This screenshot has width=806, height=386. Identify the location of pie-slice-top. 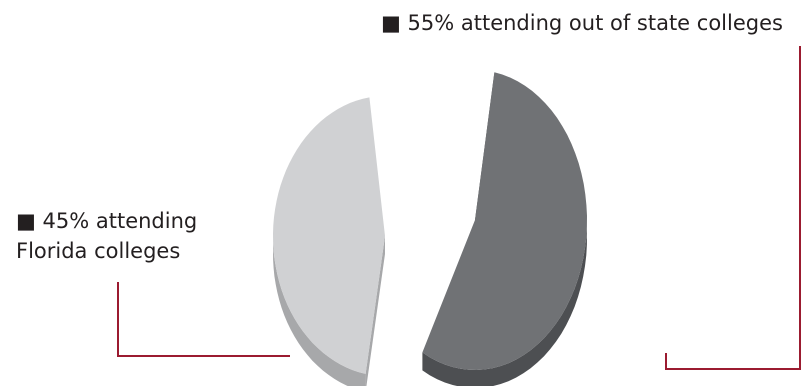
(329, 235).